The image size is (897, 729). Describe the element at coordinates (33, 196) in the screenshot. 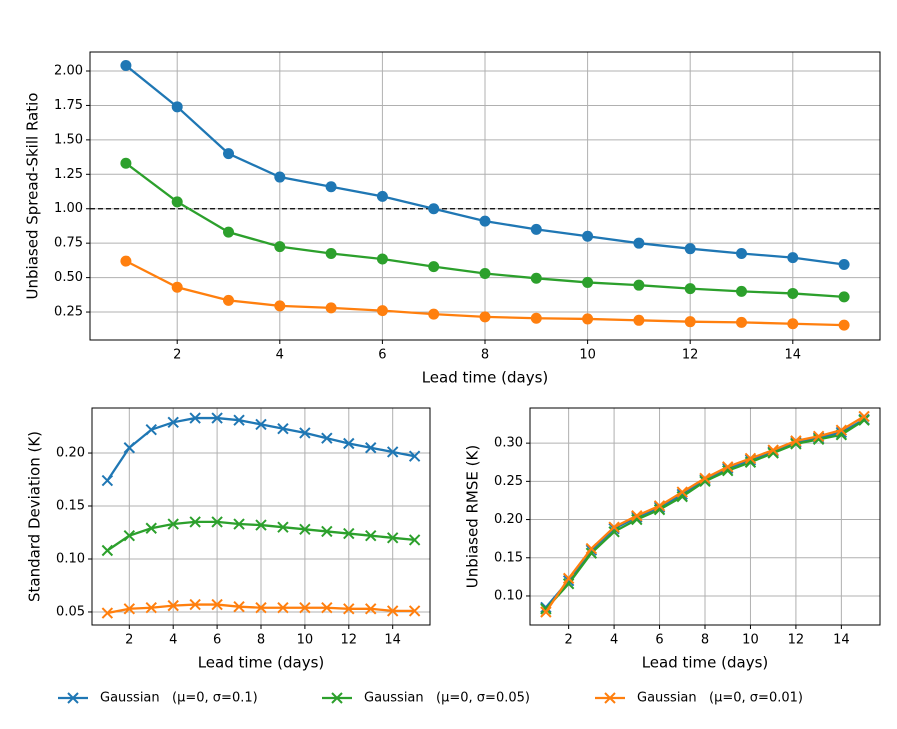

I see `y-axis-label: Unbiased Spread-Skill Ratio` at that location.